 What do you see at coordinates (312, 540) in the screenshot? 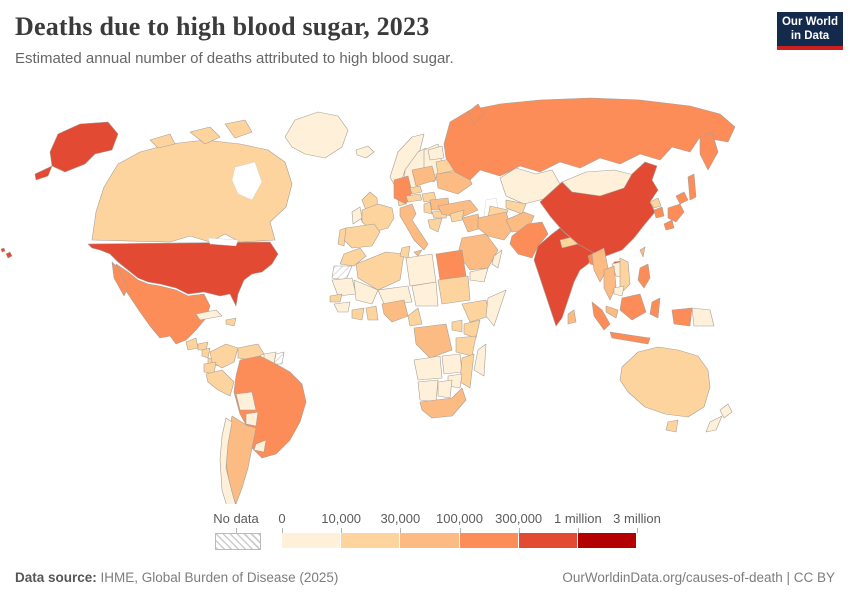
I see `legend-bin-0-10,000` at bounding box center [312, 540].